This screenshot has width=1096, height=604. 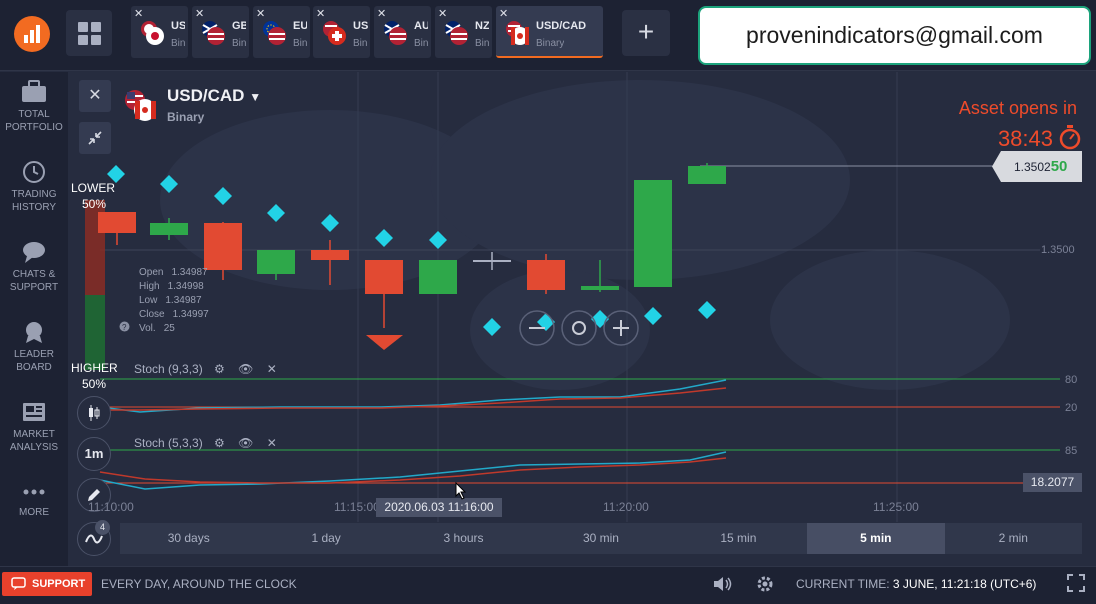 I want to click on indicator-name: Stoch (5,3,3), so click(x=168, y=443).